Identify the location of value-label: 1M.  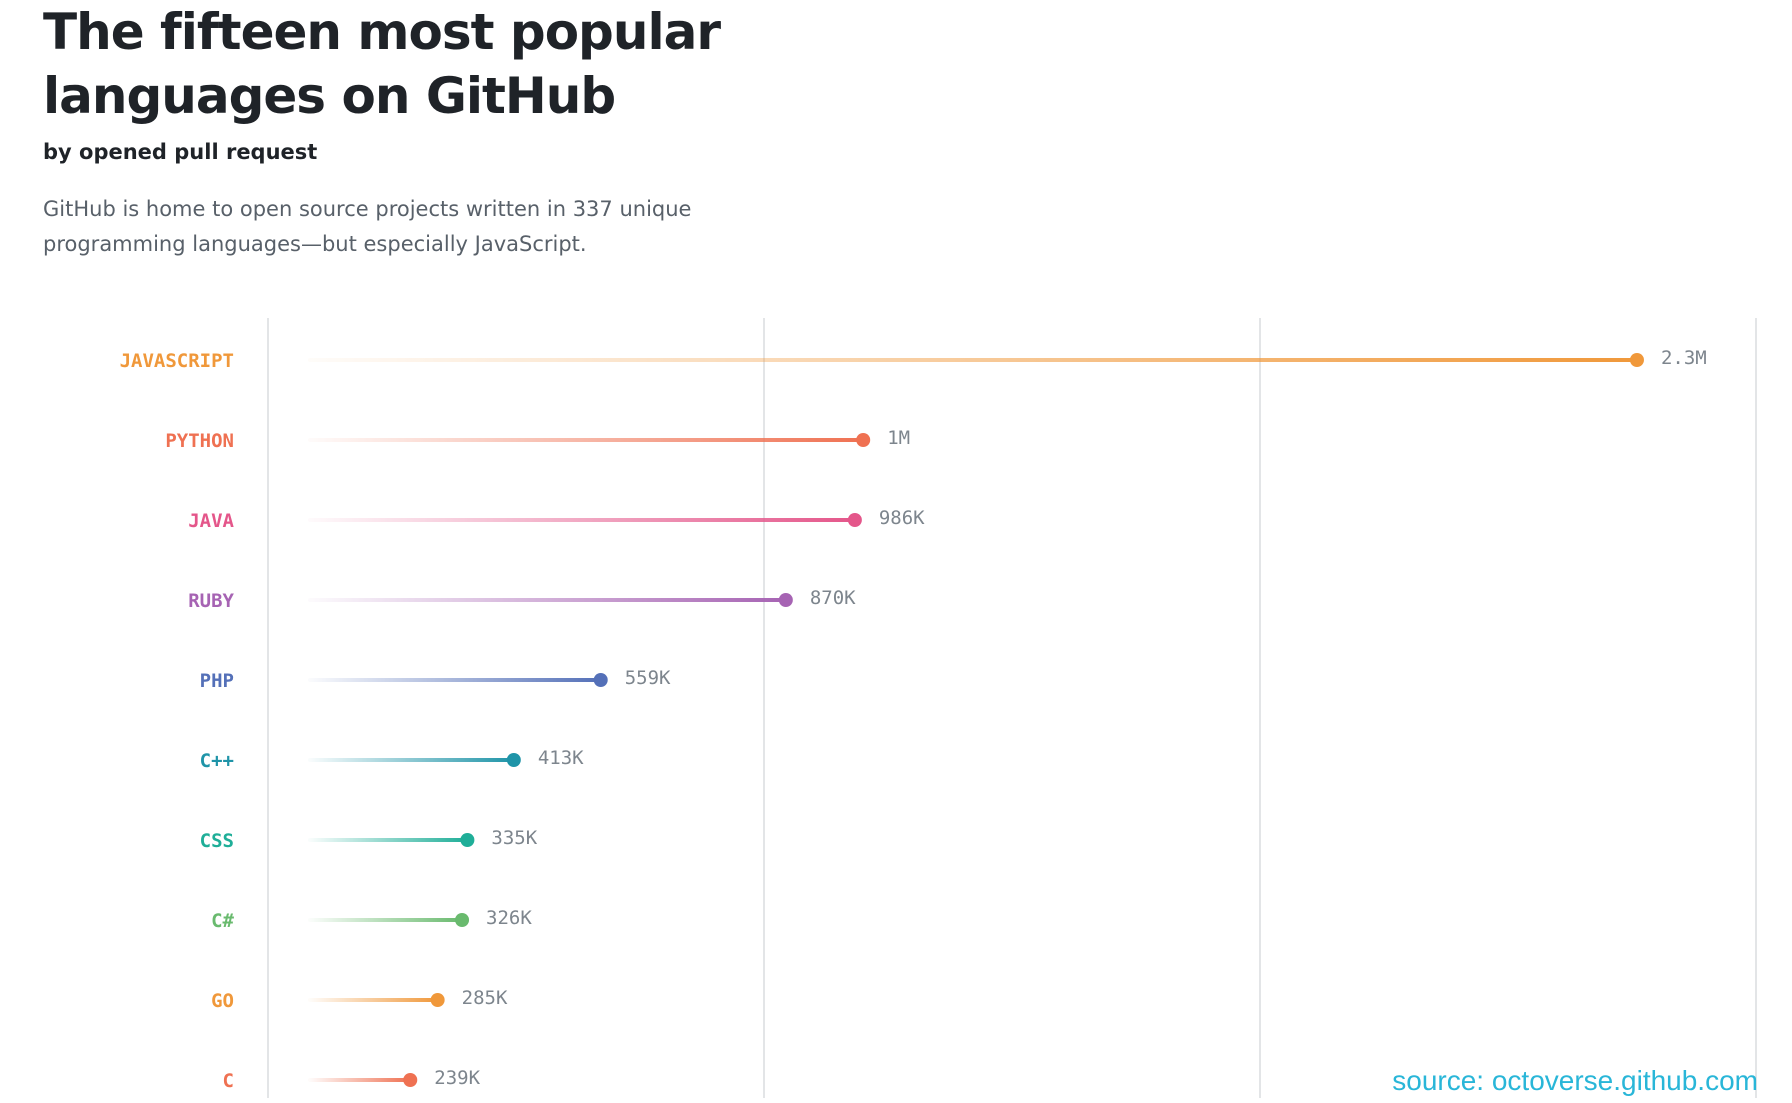
(898, 438).